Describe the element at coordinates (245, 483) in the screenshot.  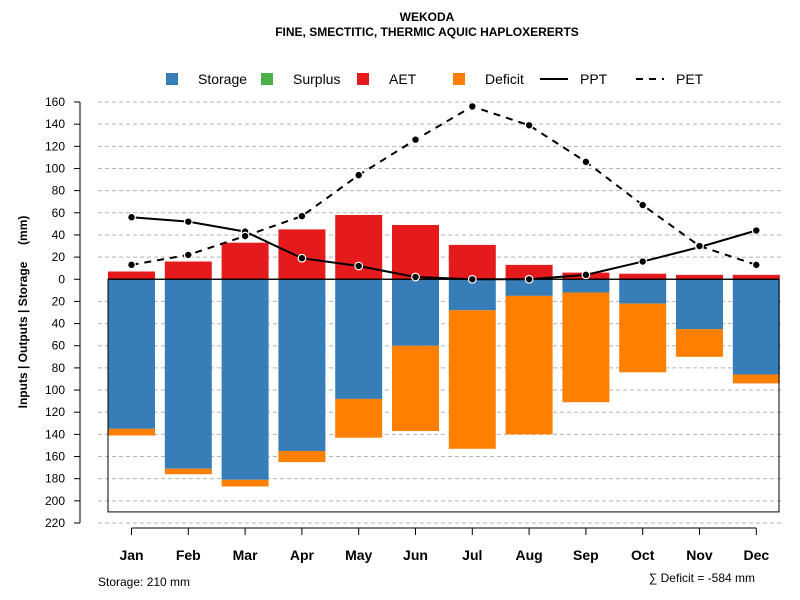
I see `bar-deficit-mar` at that location.